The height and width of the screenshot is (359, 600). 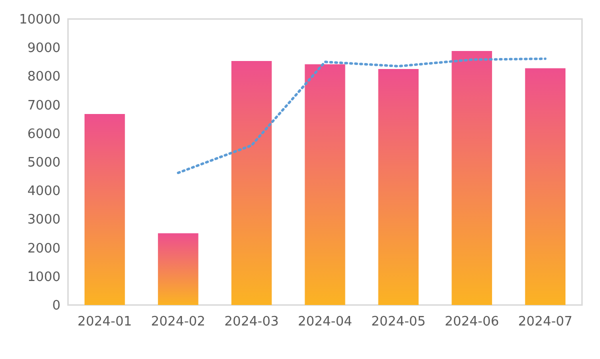 What do you see at coordinates (43, 192) in the screenshot?
I see `y-tick-label: 4000` at bounding box center [43, 192].